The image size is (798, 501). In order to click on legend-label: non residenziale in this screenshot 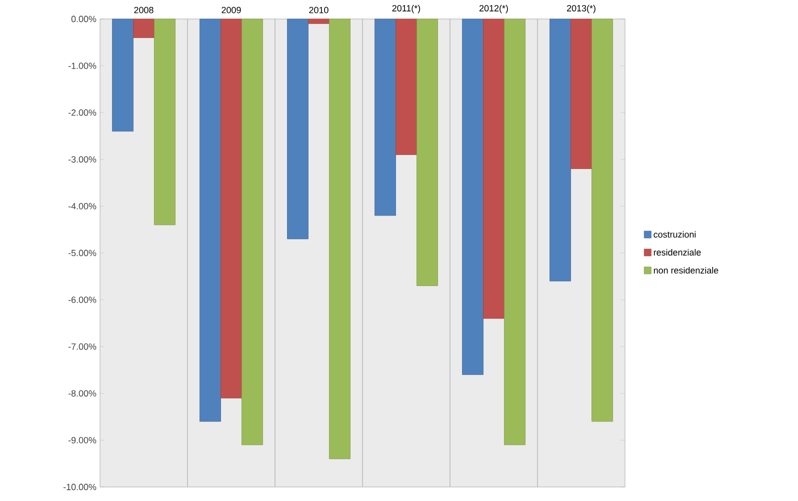, I will do `click(686, 270)`.